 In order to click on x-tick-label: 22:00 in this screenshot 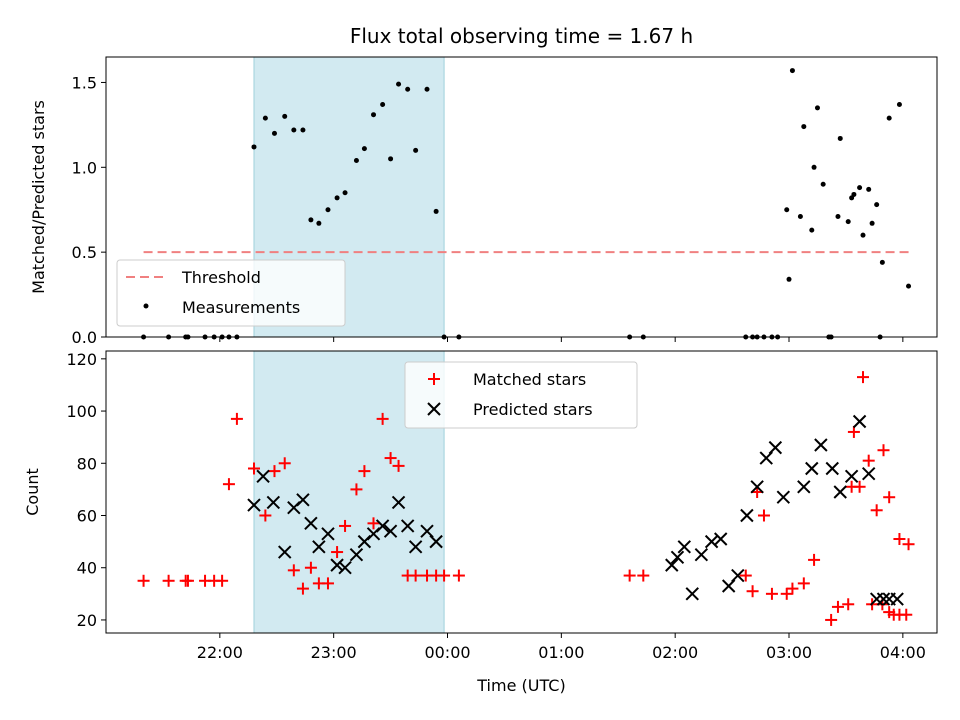, I will do `click(220, 652)`.